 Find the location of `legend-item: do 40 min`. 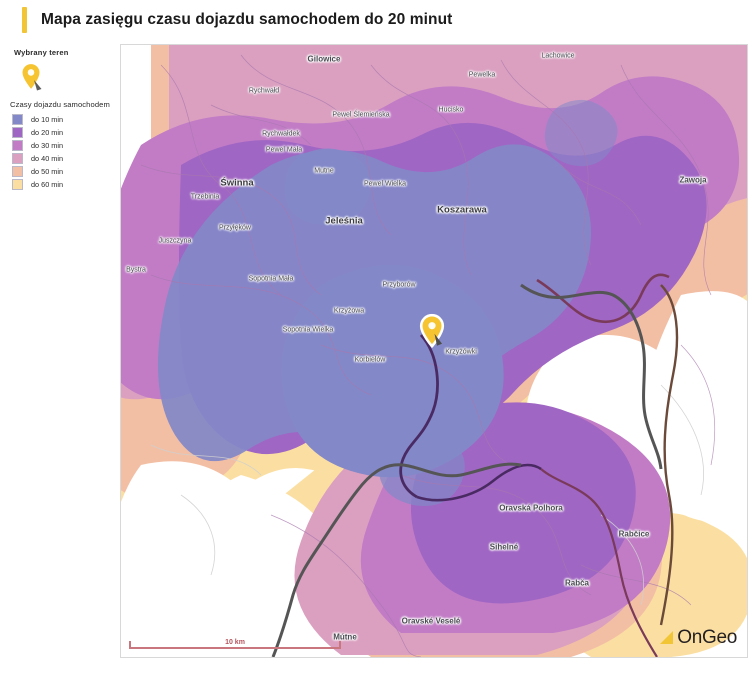

legend-item: do 40 min is located at coordinates (66, 158).